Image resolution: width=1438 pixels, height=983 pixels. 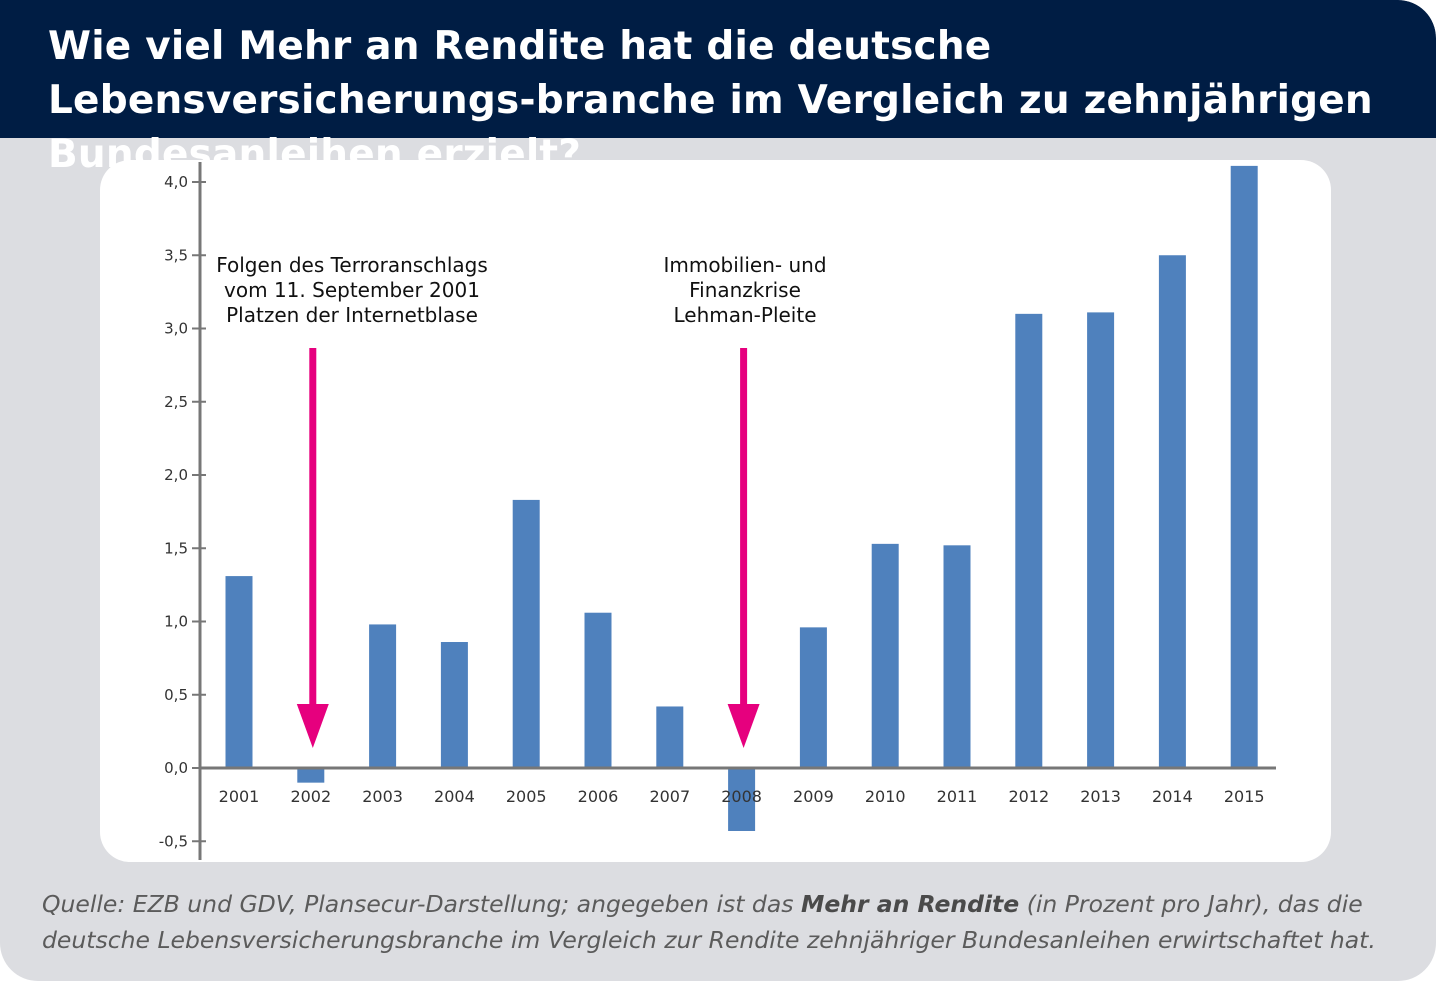 What do you see at coordinates (813, 697) in the screenshot?
I see `bar-2009` at bounding box center [813, 697].